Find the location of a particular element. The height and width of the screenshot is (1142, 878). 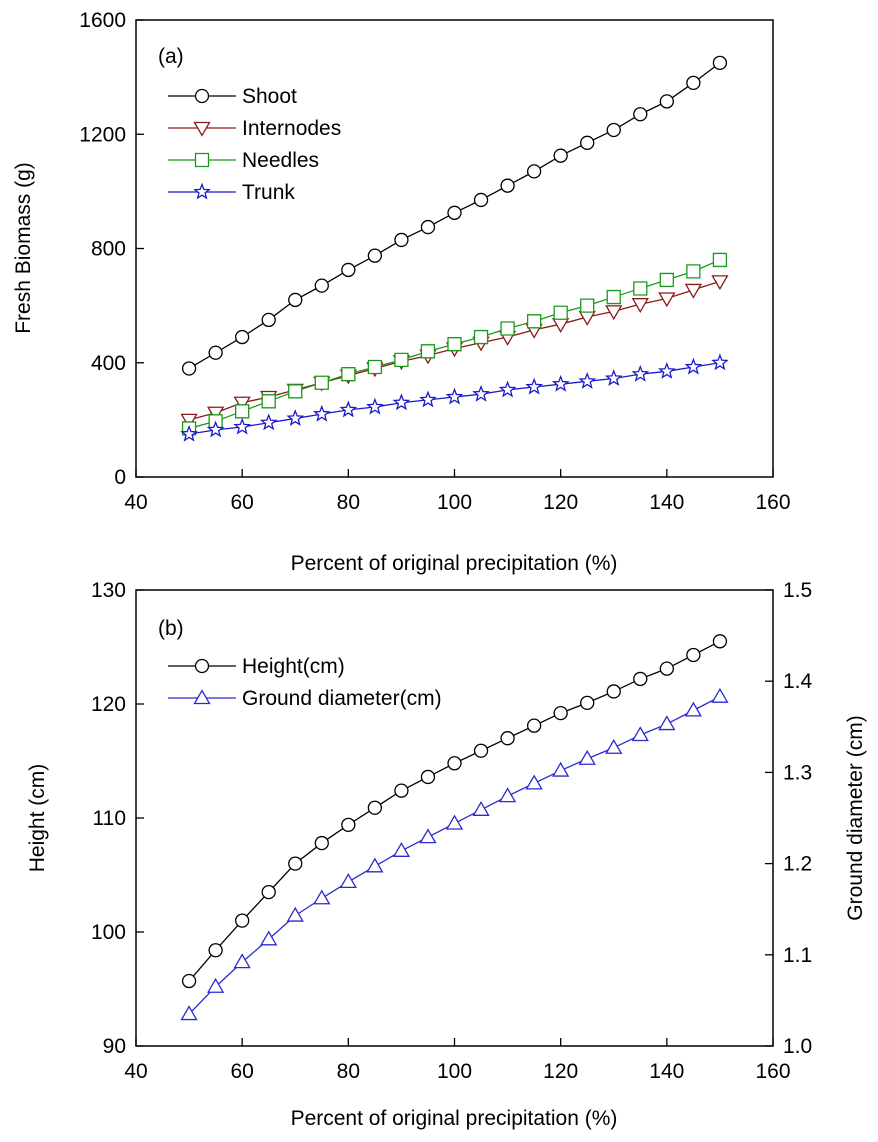

panel-b-y-tick-label-120: 120 is located at coordinates (108, 704).